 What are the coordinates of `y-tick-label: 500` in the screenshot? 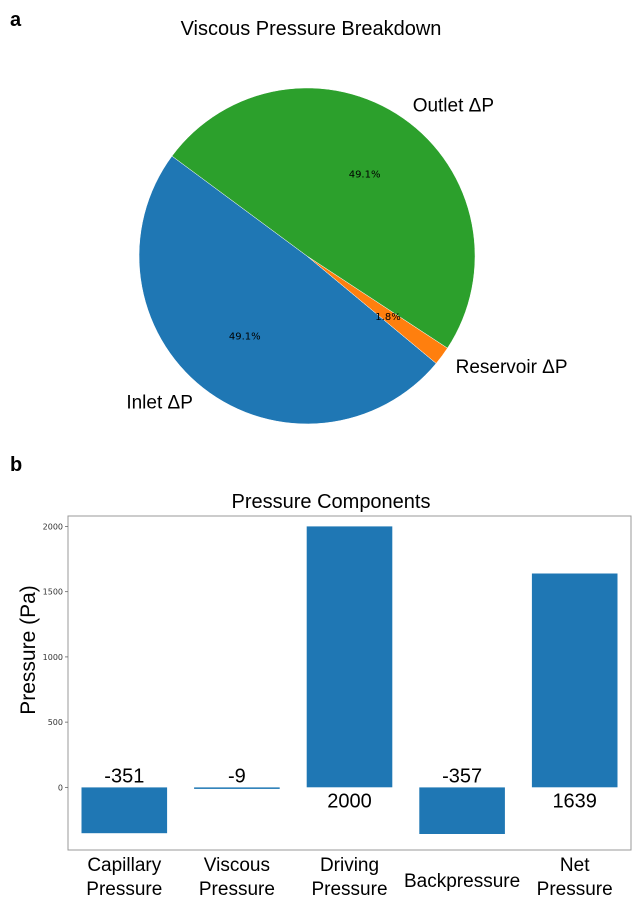 It's located at (55, 722).